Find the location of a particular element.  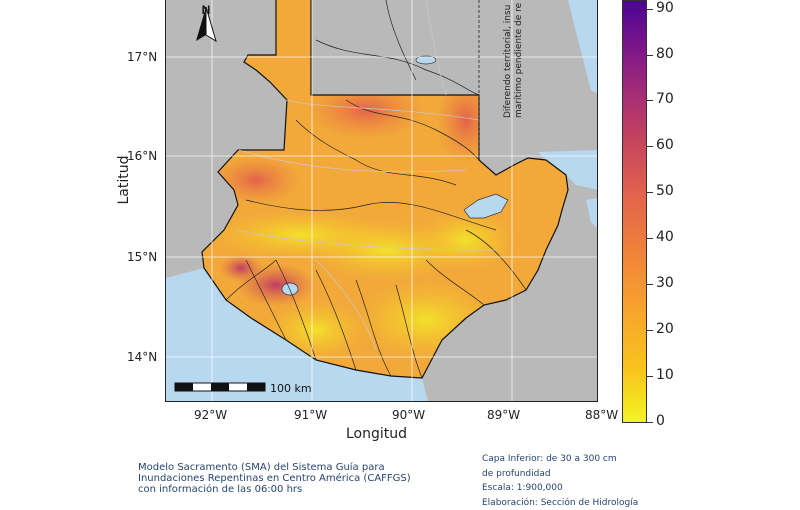

scalebar-label: 100 km is located at coordinates (291, 388).